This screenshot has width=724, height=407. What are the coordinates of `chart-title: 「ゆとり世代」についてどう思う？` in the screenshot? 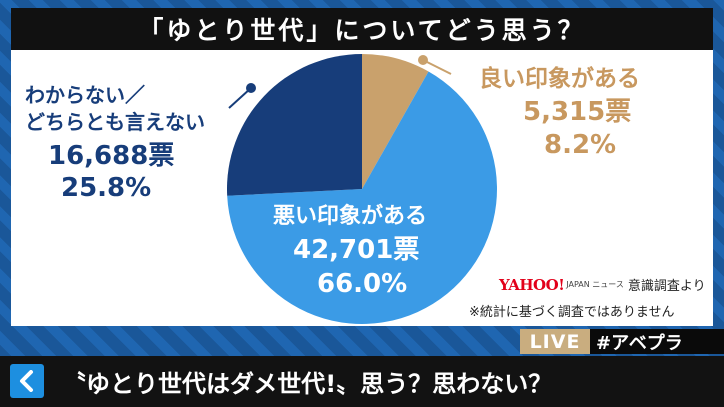 It's located at (362, 29).